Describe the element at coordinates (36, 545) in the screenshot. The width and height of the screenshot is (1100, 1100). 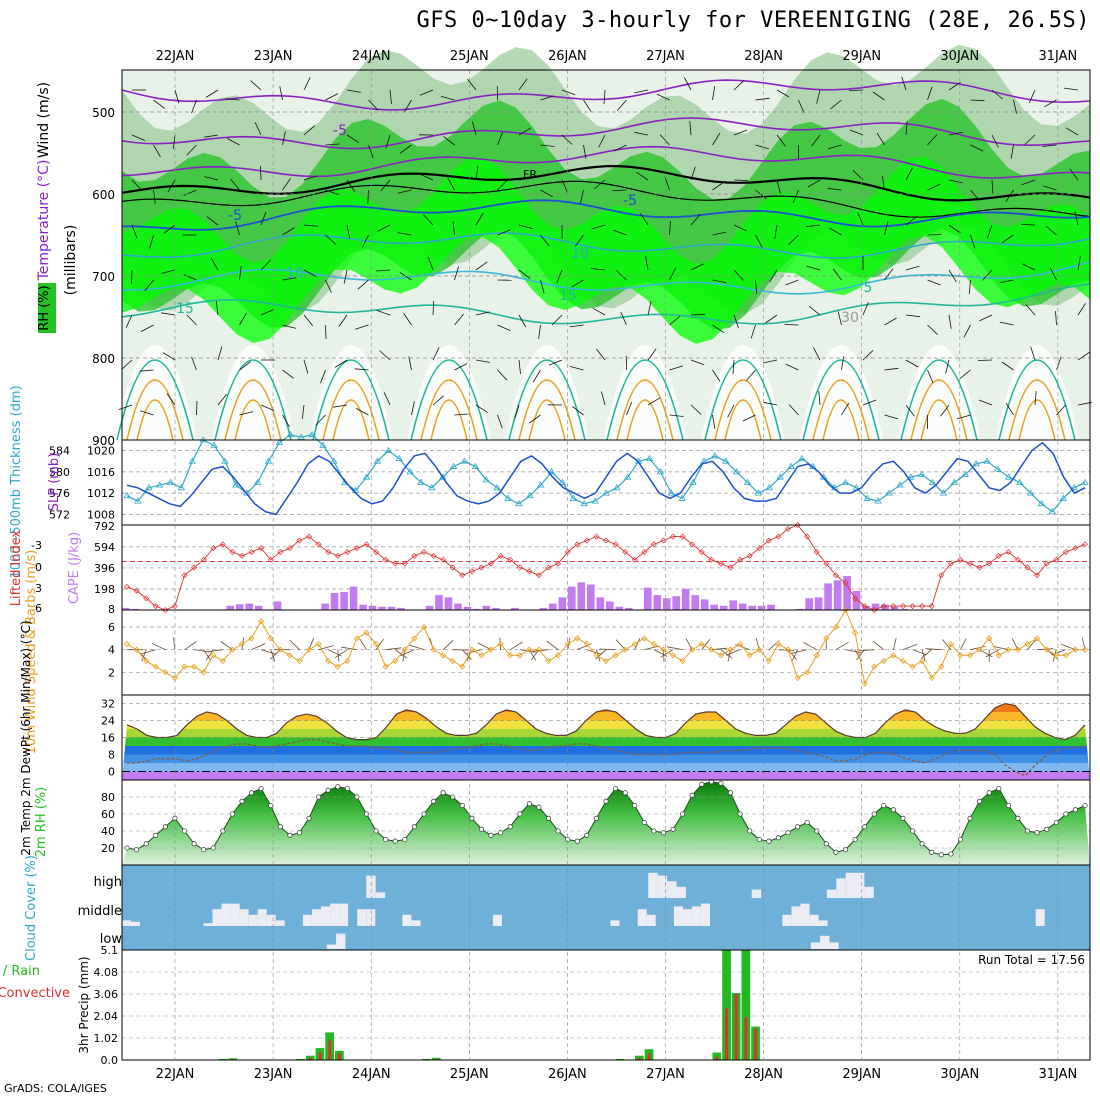
I see `lifted-tick-label: -3` at that location.